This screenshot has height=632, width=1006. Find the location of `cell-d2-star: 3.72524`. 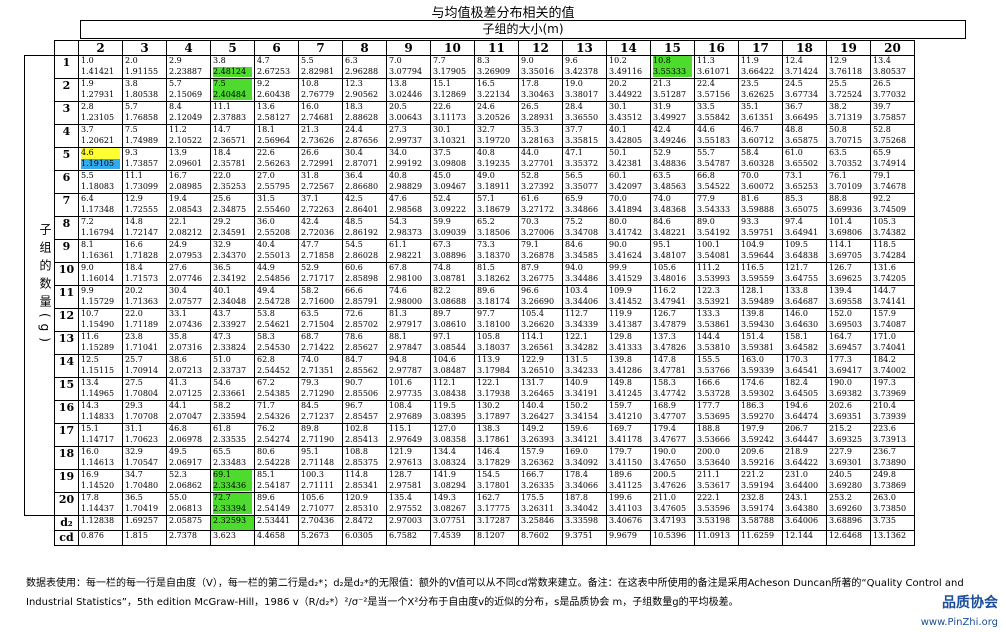

cell-d2-star: 3.72524 is located at coordinates (846, 94).